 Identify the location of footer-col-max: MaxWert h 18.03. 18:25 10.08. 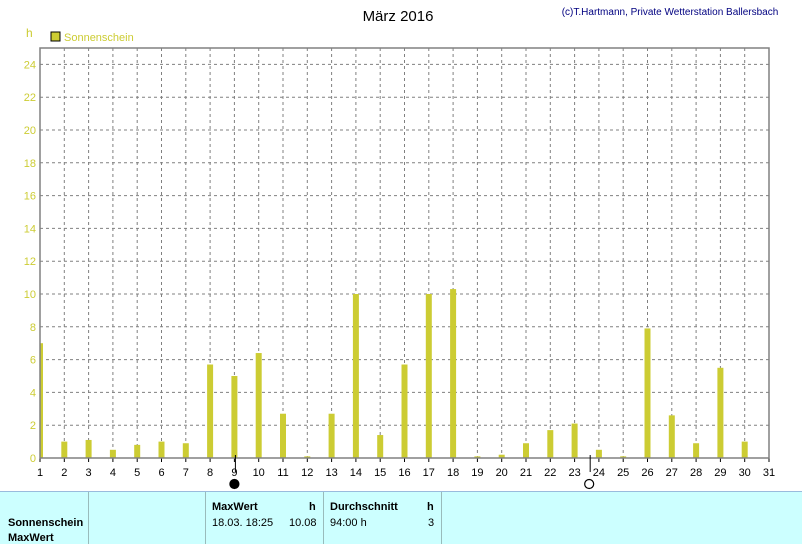
(264, 518).